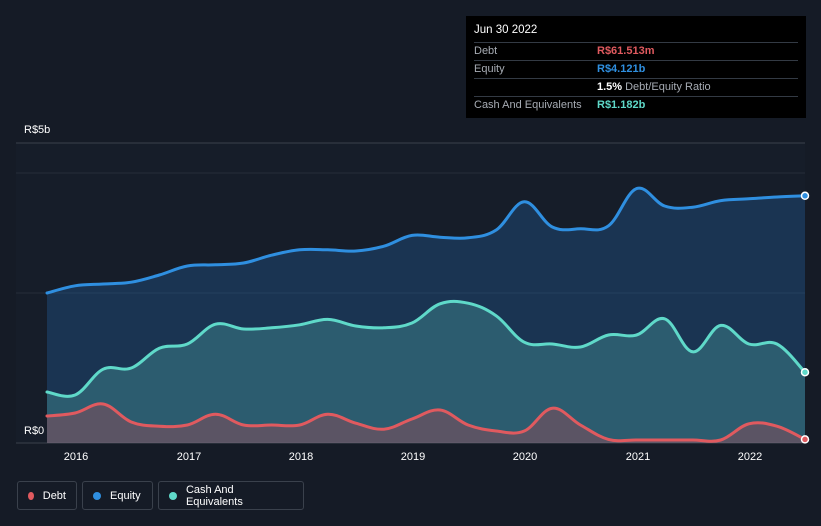 This screenshot has width=821, height=526. Describe the element at coordinates (805, 372) in the screenshot. I see `end-marker-cash-and-equivalents` at that location.